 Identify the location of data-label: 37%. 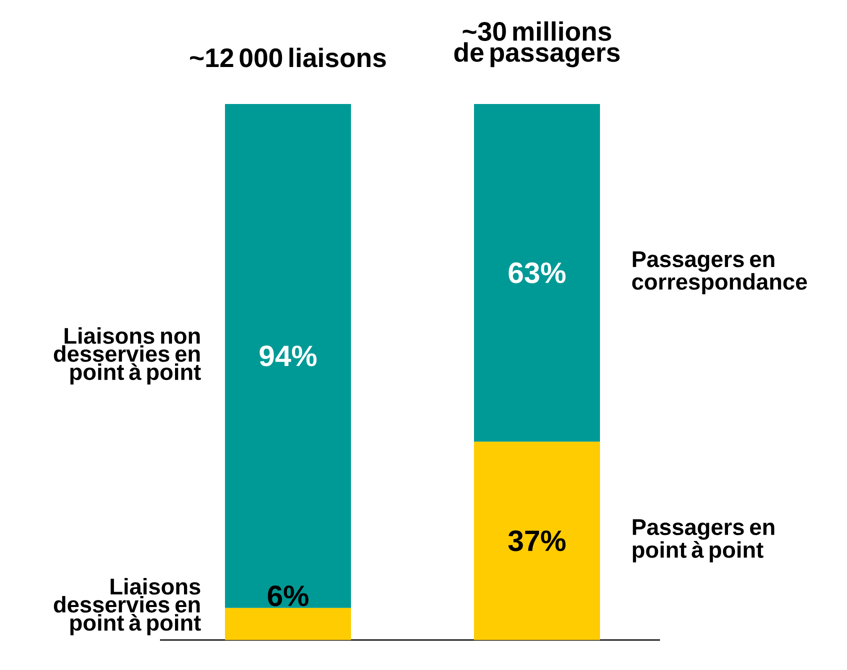
(537, 541).